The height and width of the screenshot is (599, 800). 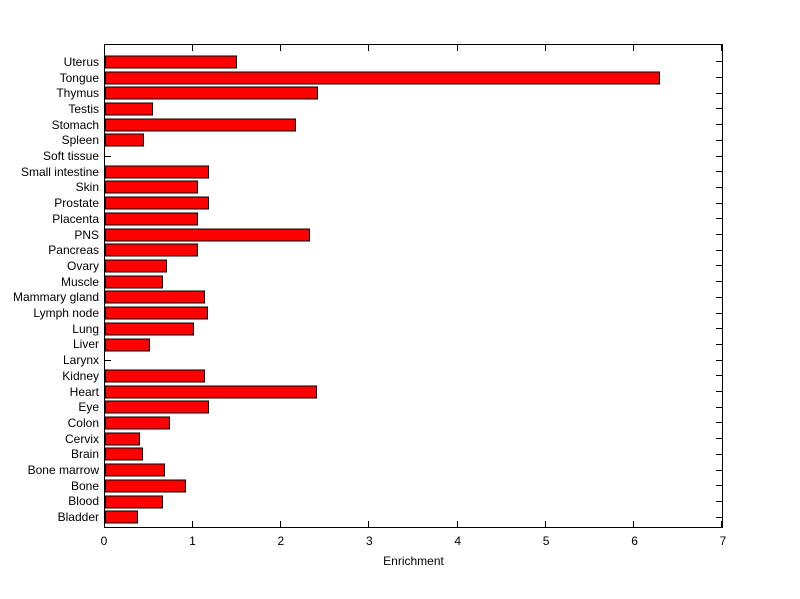 I want to click on x-tick-label: 5, so click(x=546, y=541).